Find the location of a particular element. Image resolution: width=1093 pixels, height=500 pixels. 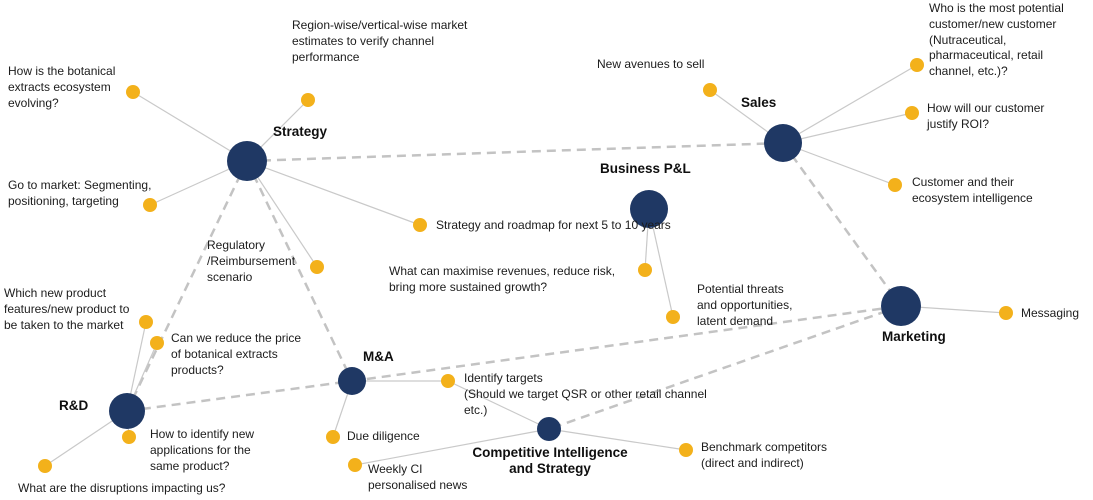

hub-label-strategy: Strategy is located at coordinates (300, 131).